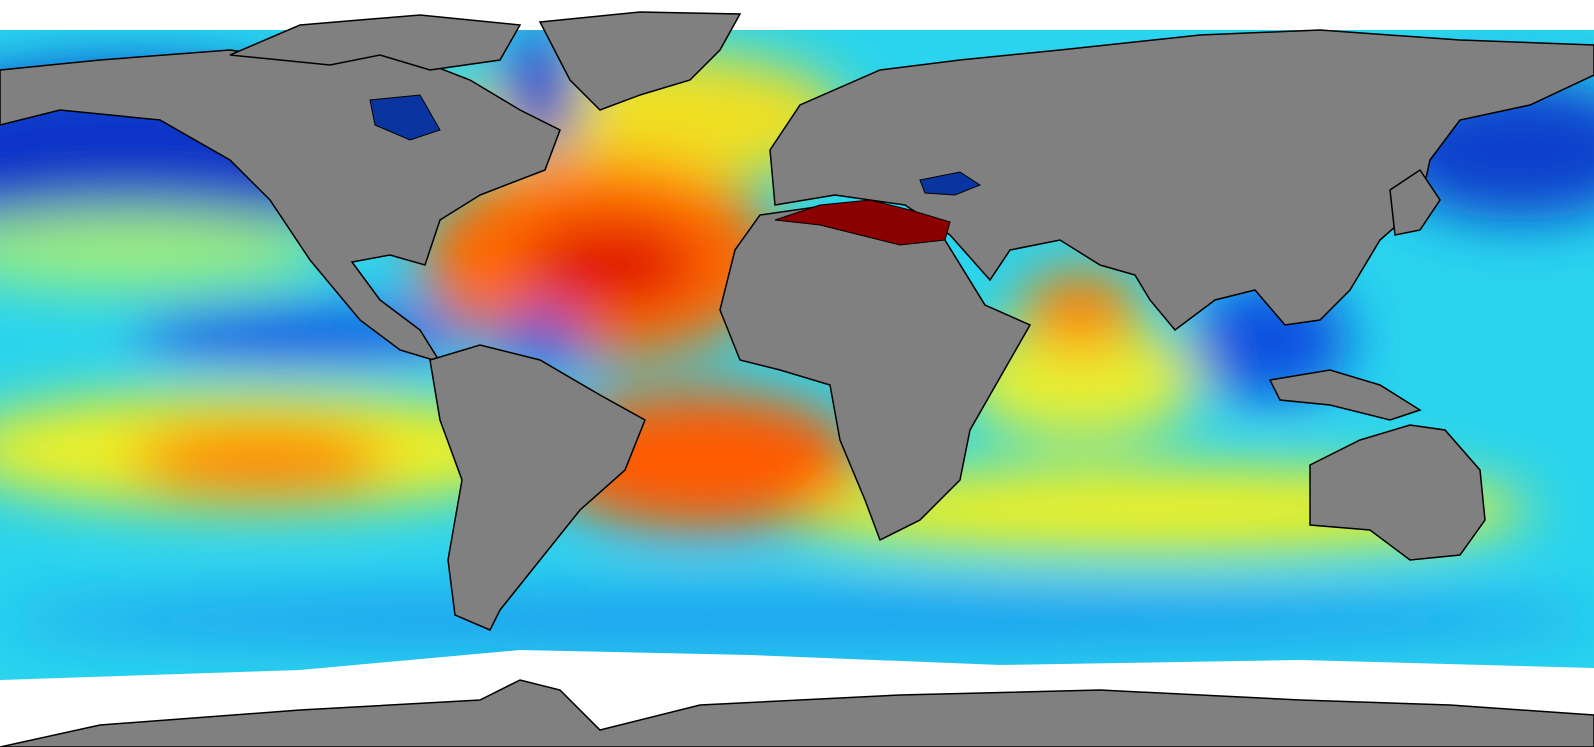  I want to click on arabian-sea-high, so click(1080, 310).